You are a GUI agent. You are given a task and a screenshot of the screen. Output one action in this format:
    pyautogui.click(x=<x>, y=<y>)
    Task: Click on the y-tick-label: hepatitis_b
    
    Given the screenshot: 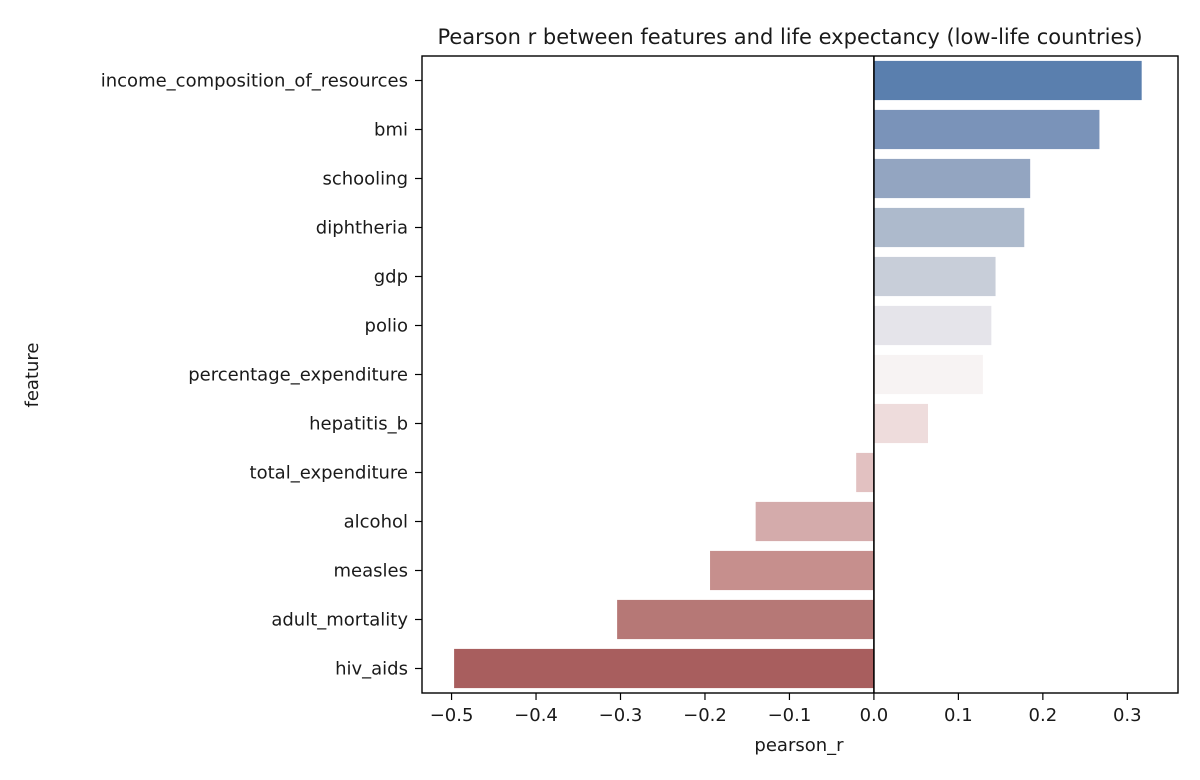 What is the action you would take?
    pyautogui.click(x=358, y=424)
    